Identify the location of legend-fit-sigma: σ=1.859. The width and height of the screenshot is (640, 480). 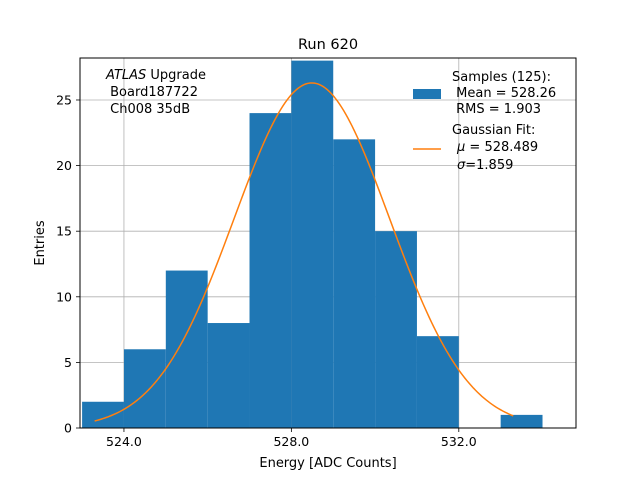
(485, 165).